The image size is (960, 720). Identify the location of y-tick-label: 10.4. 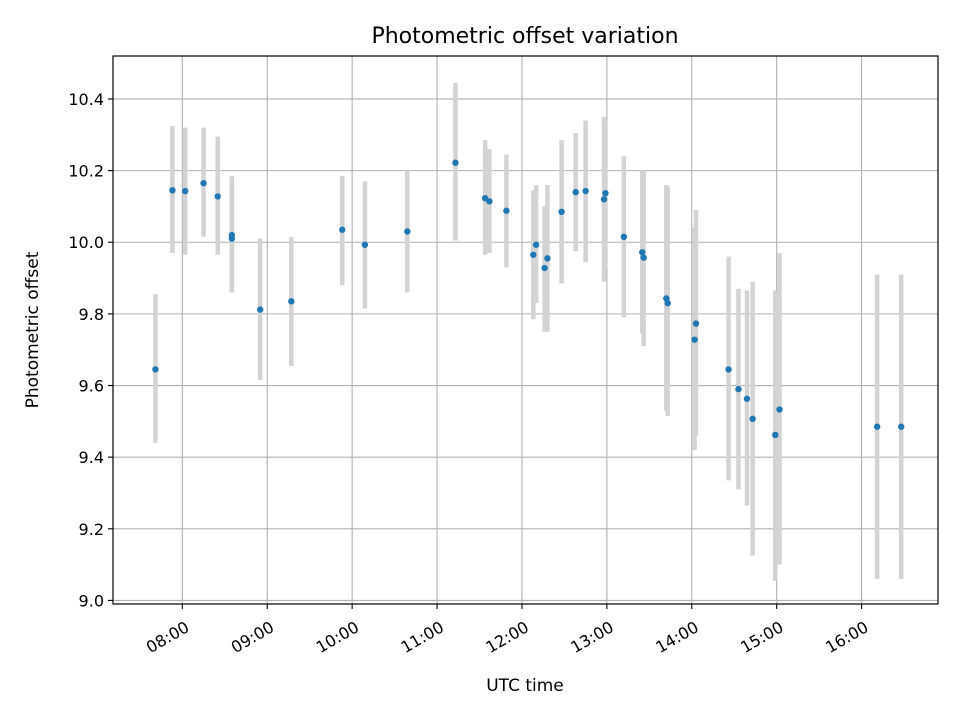
(86, 99).